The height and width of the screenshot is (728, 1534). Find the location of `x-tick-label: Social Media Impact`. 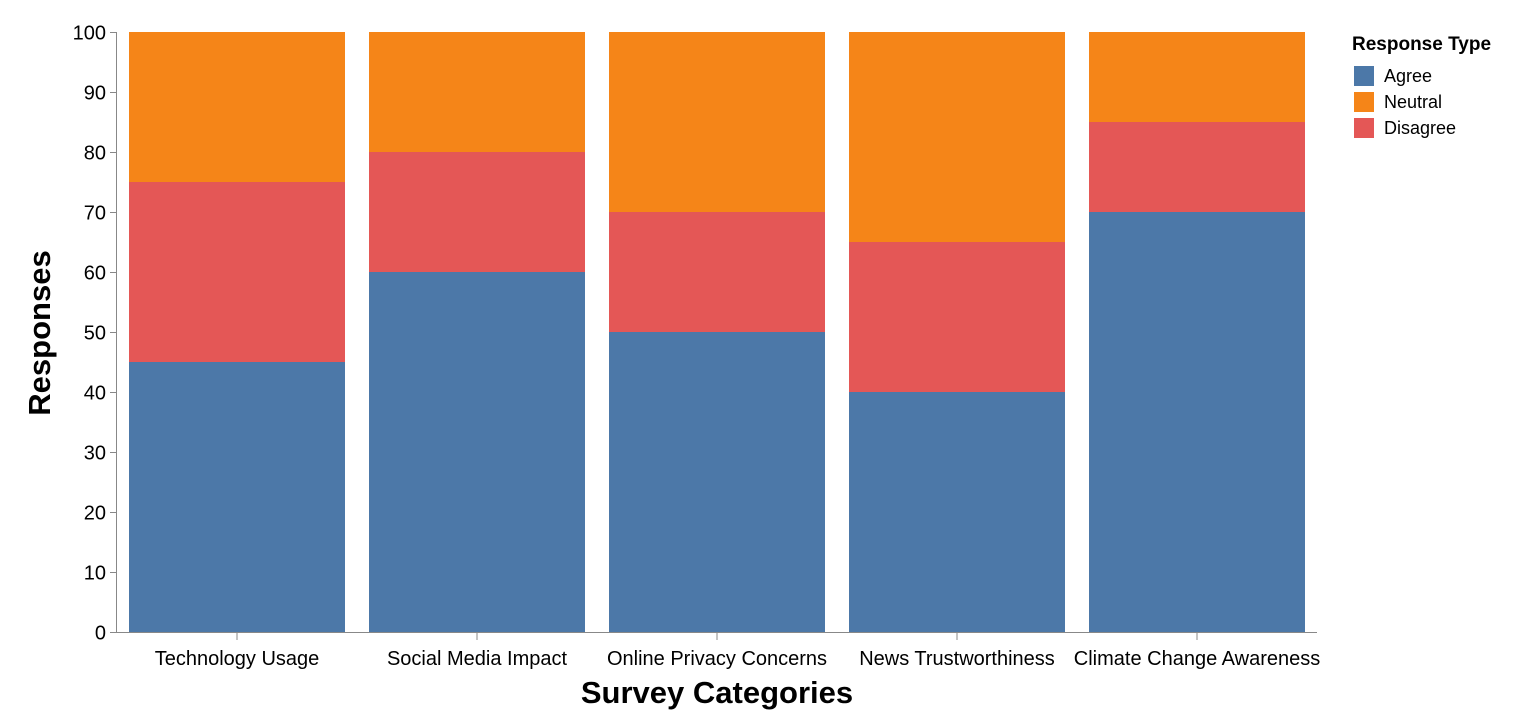

x-tick-label: Social Media Impact is located at coordinates (477, 659).